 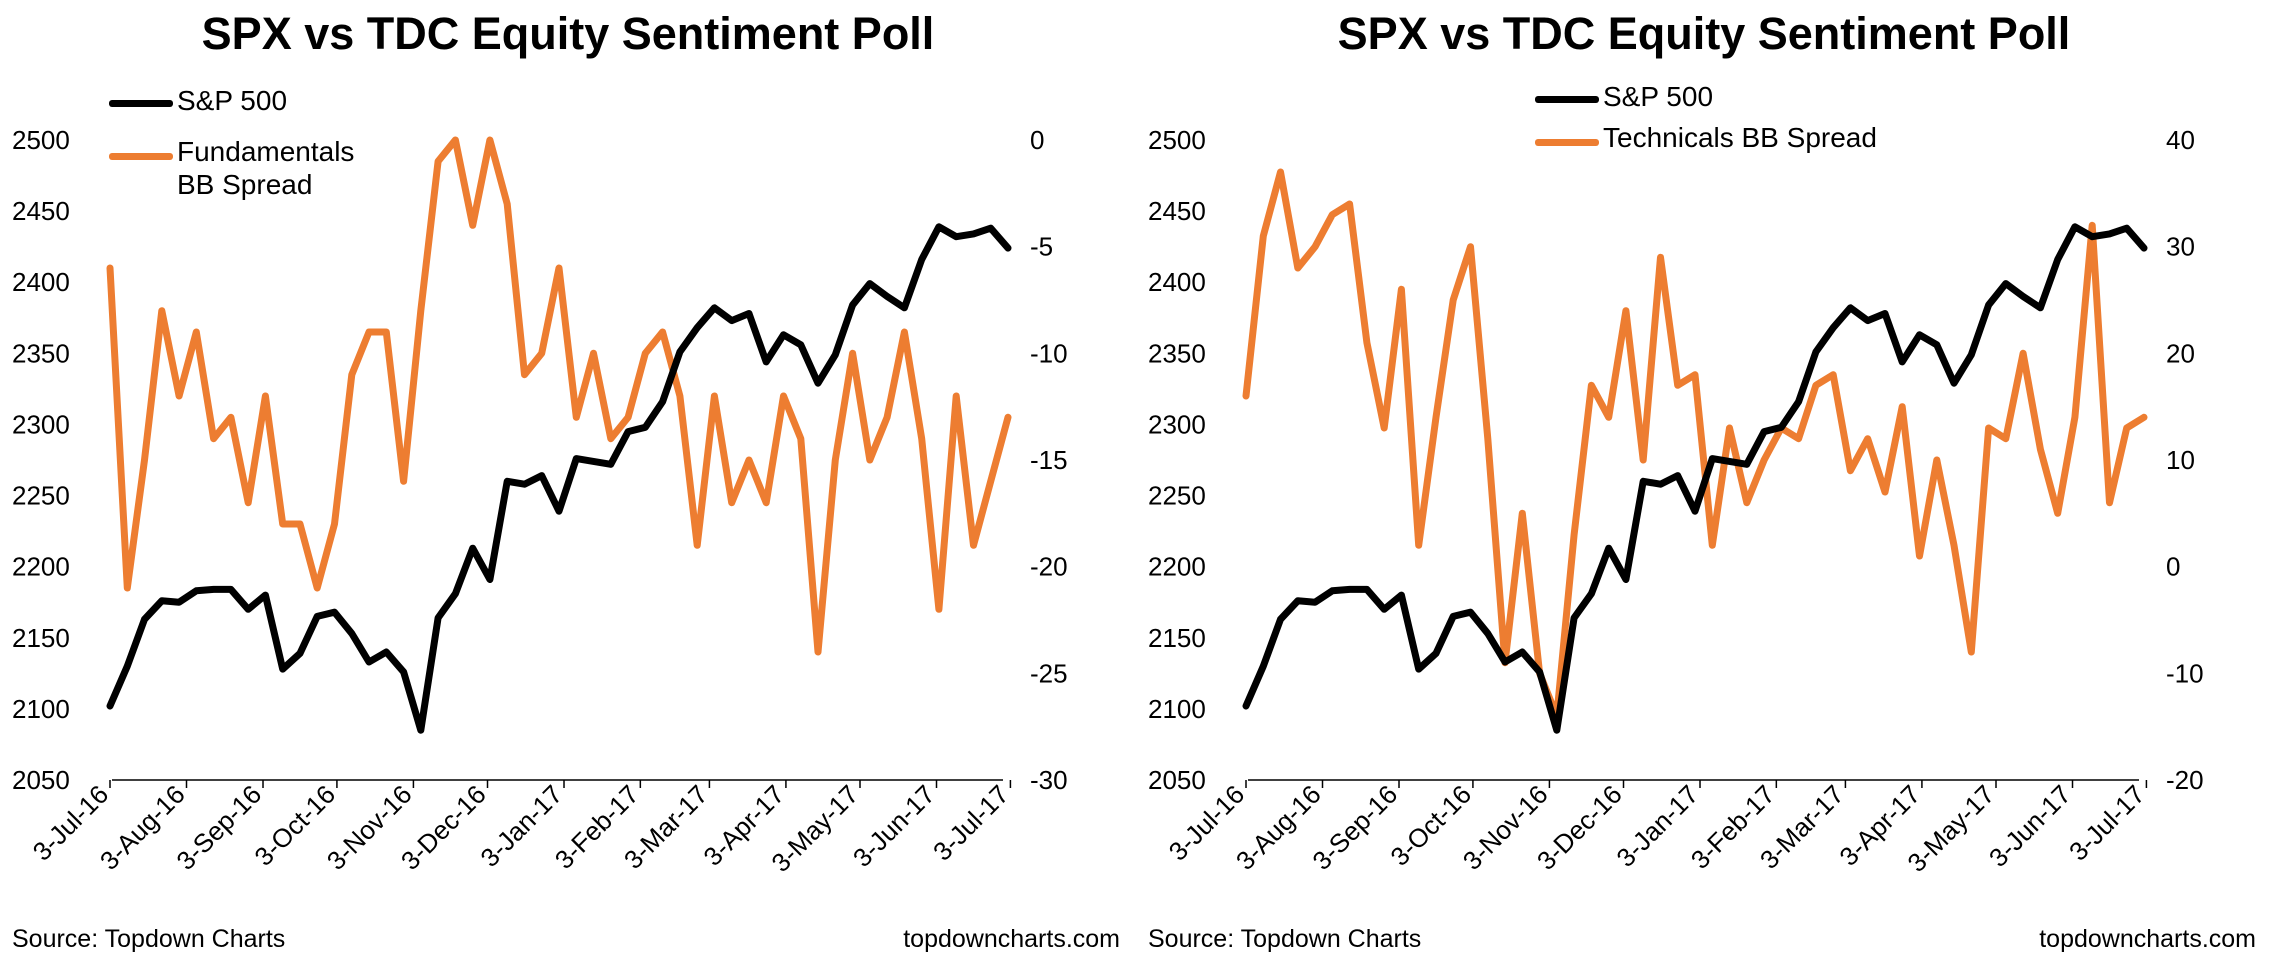 I want to click on right-axis-tick-label: 30, so click(x=2180, y=247).